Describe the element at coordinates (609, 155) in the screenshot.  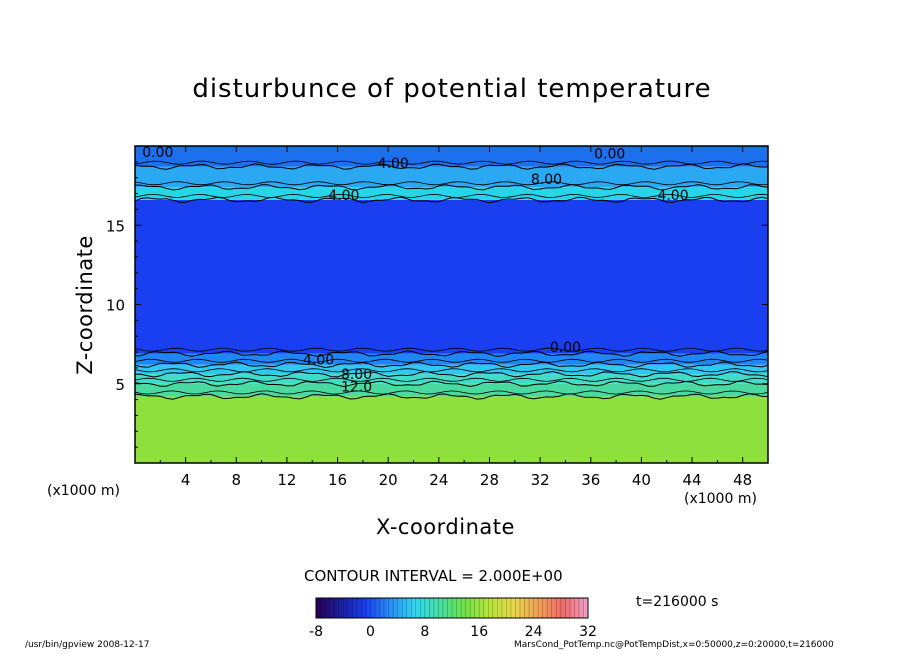
I see `contour-label-3: 0.00` at that location.